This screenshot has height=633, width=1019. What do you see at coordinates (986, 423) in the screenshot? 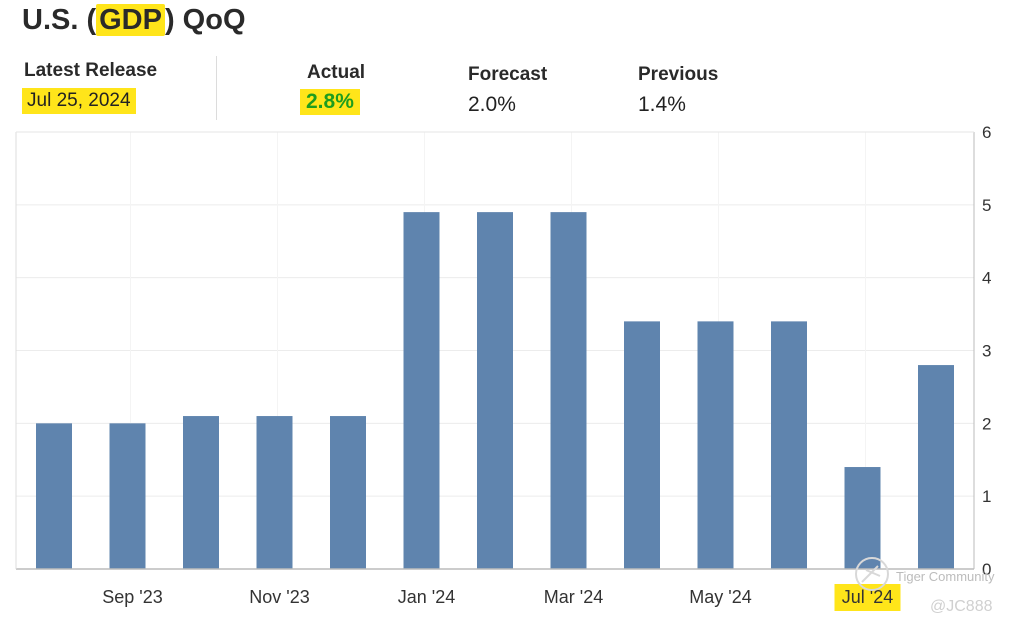
I see `y-tick-label: 2` at bounding box center [986, 423].